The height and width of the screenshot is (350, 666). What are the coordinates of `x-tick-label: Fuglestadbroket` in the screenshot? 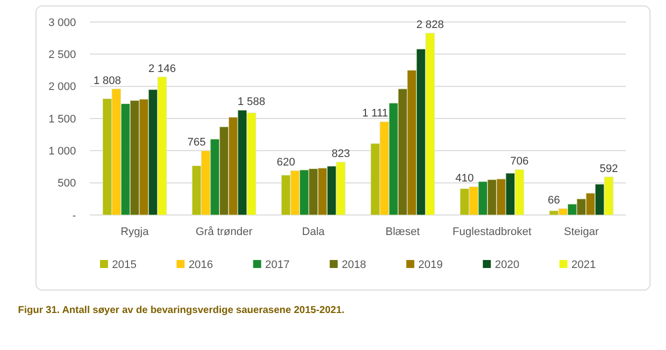 It's located at (492, 232).